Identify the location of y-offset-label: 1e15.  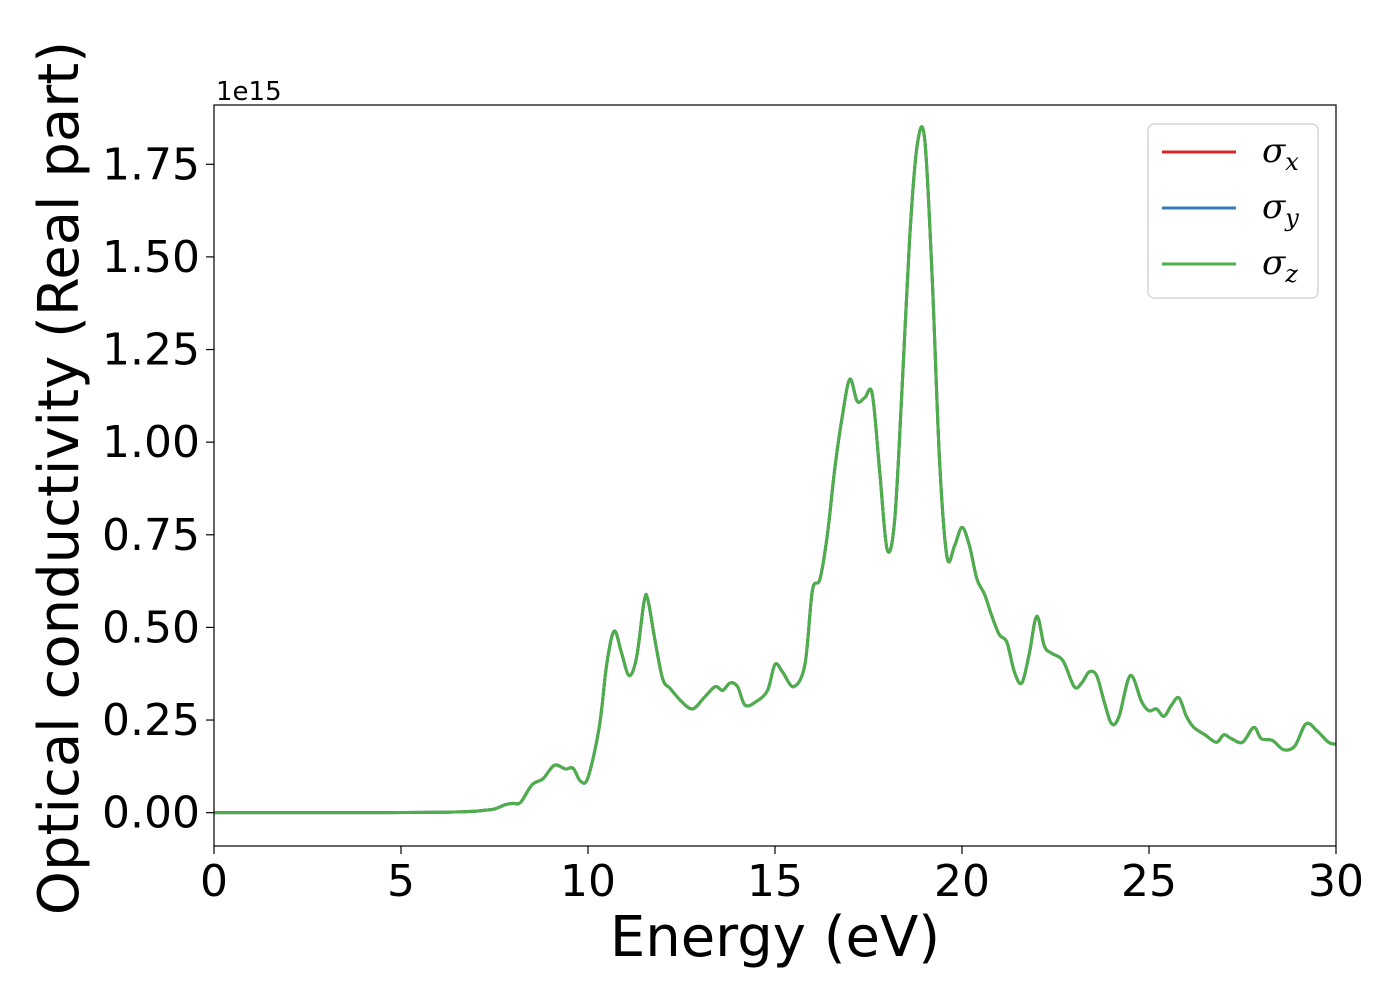
(249, 92).